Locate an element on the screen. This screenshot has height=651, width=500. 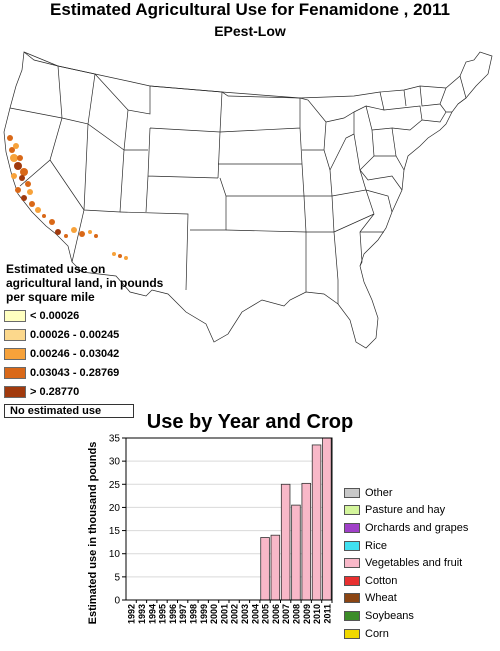
chart-bars is located at coordinates (296, 519).